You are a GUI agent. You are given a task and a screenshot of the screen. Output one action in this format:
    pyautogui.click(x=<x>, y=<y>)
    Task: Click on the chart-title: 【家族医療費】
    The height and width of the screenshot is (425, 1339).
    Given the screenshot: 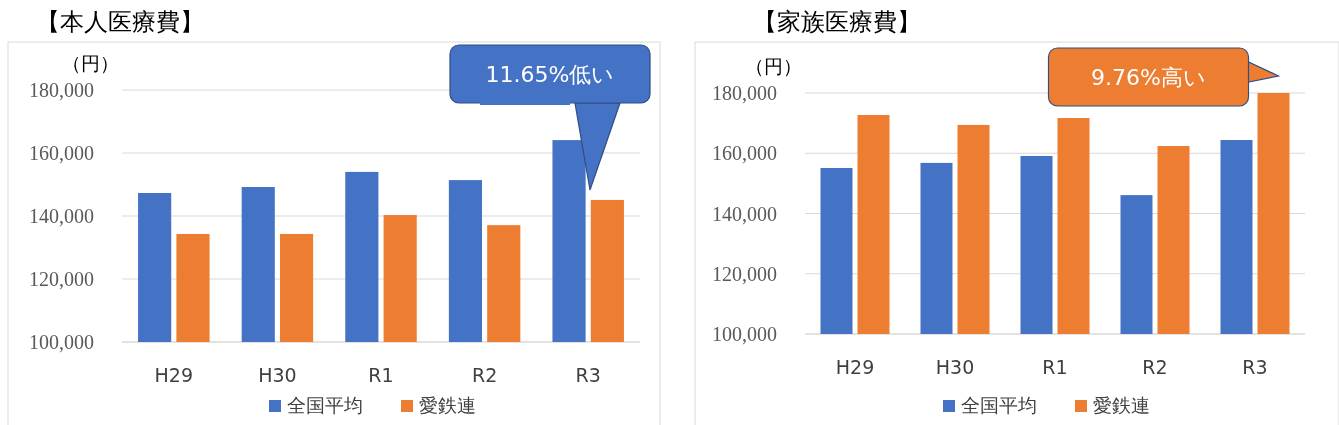 What is the action you would take?
    pyautogui.click(x=837, y=22)
    